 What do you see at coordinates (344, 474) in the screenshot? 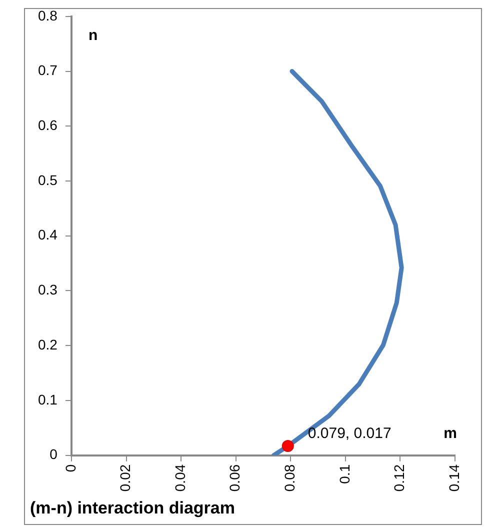
I see `x-tick-label: 0.1` at bounding box center [344, 474].